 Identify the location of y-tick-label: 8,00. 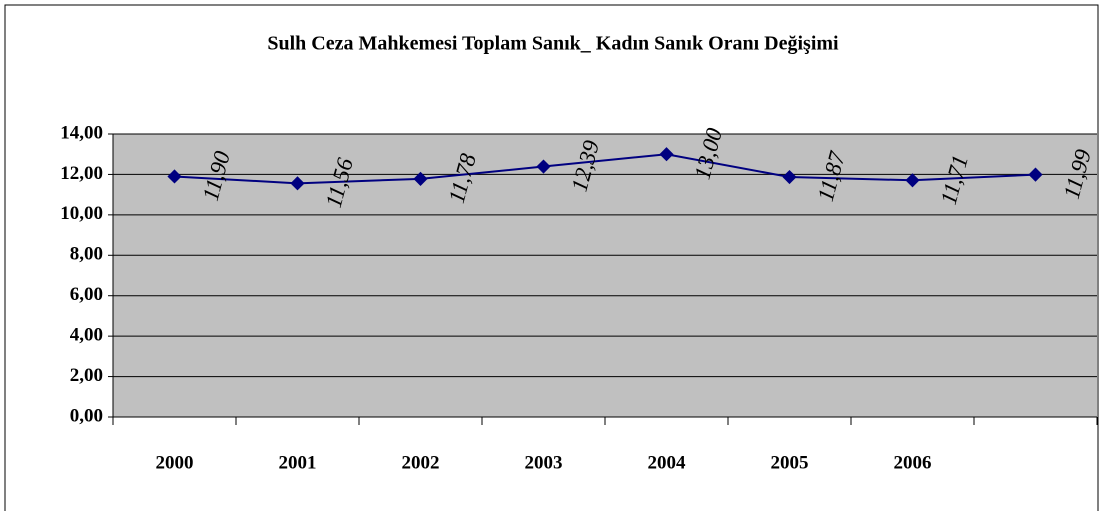
(86, 254).